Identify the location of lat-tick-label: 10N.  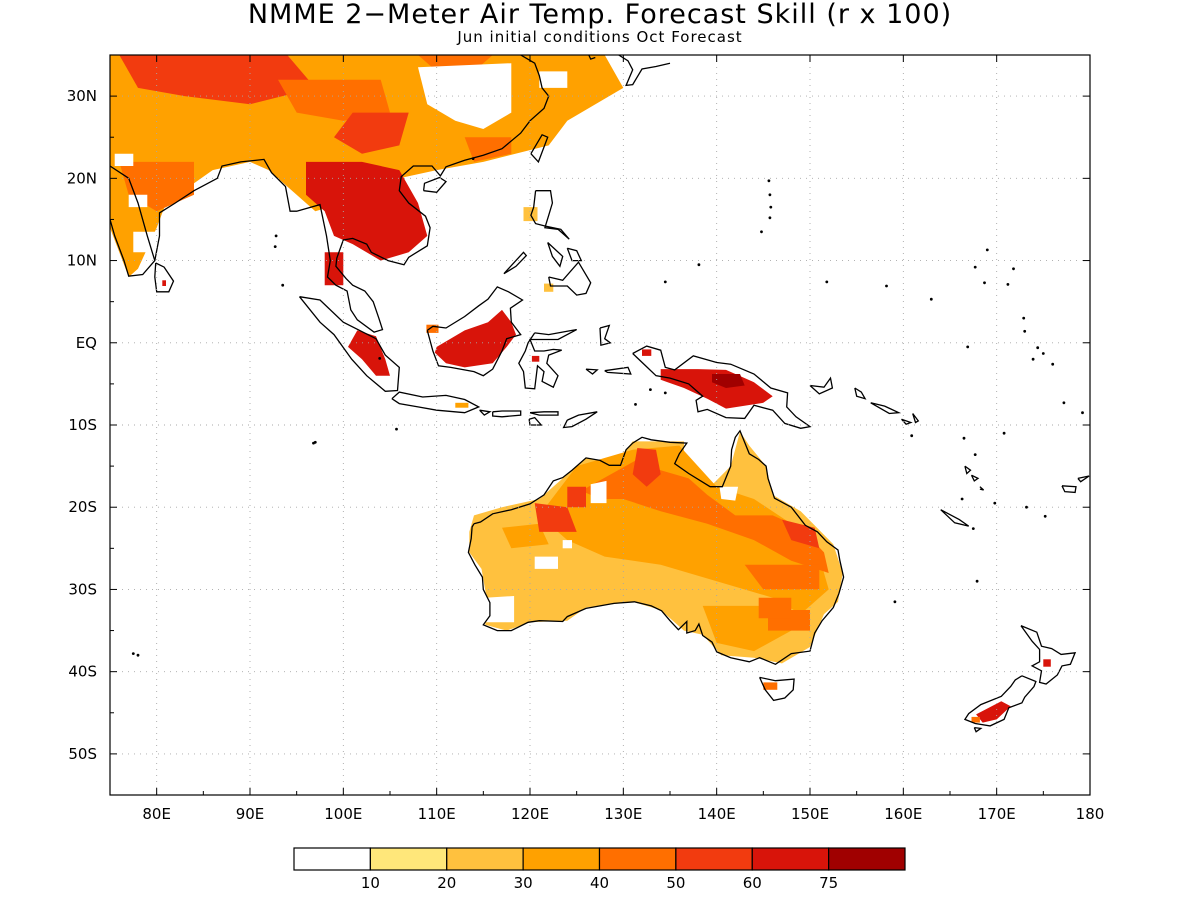
(82, 261).